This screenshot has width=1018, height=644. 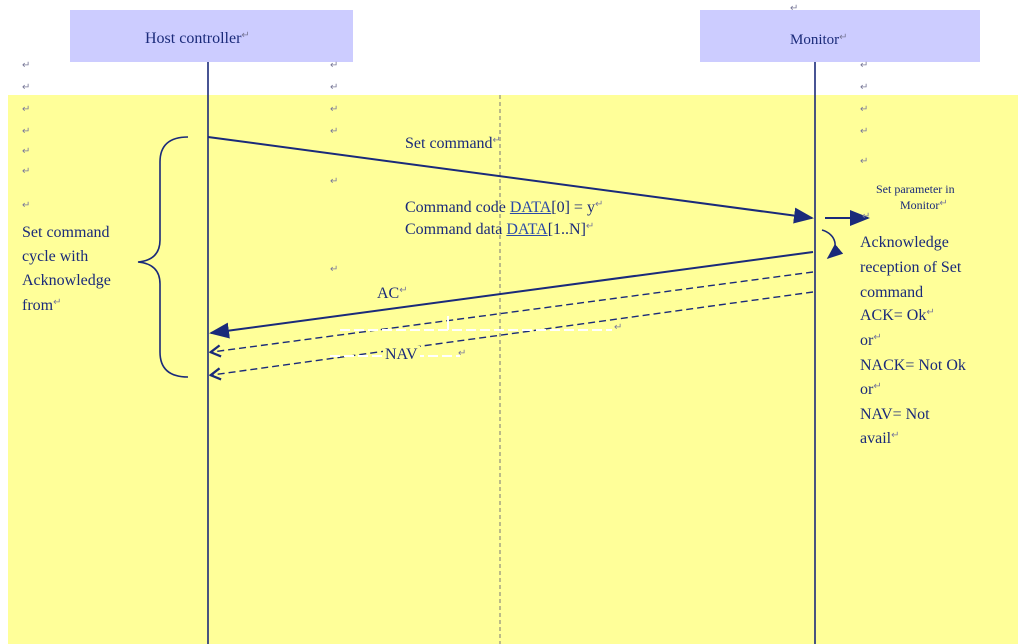 I want to click on left-note-line1: Set command, so click(x=66, y=232).